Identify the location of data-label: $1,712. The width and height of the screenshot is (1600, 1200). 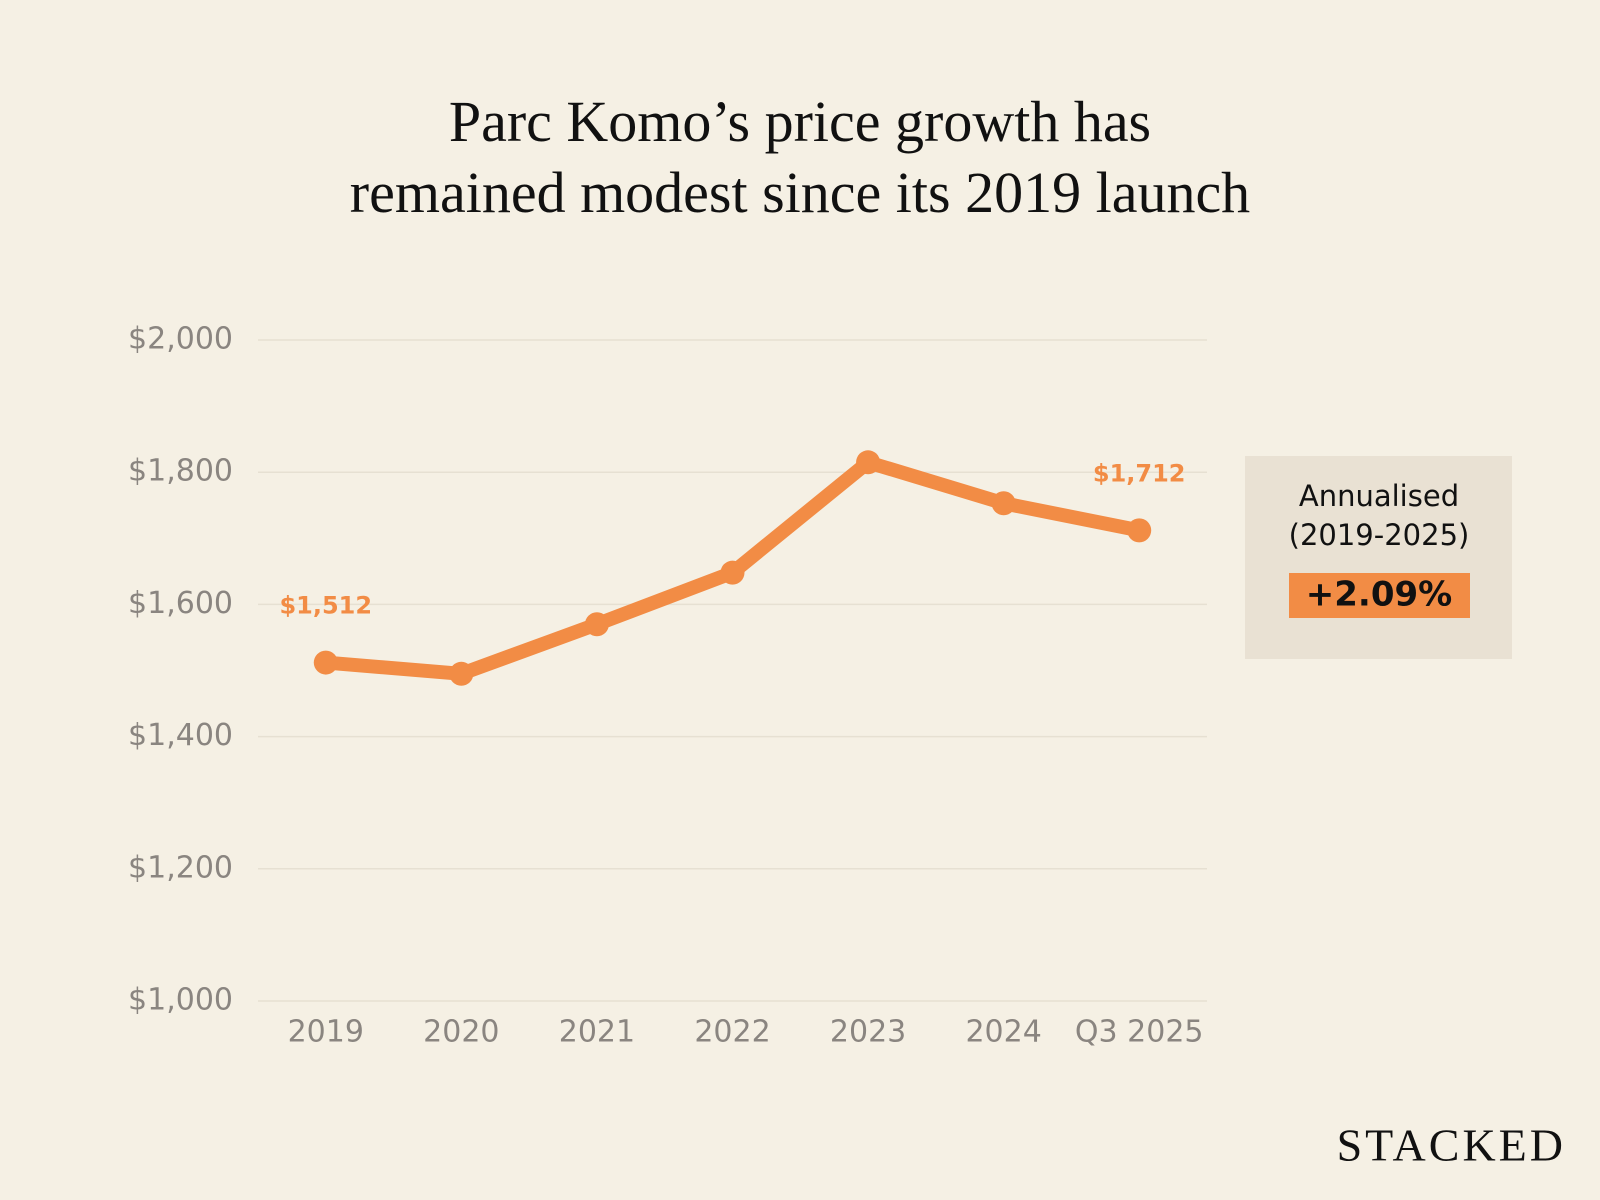
(1139, 473).